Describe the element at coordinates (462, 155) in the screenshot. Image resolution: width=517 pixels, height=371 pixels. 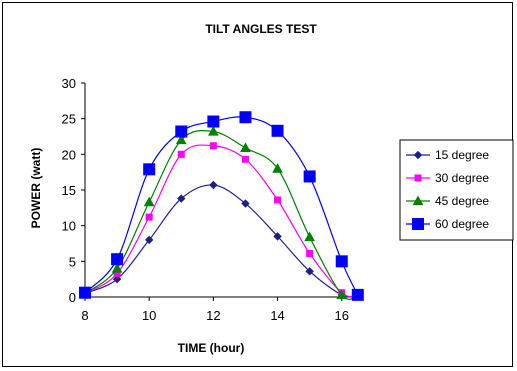
I see `legend-label: 15 degree` at that location.